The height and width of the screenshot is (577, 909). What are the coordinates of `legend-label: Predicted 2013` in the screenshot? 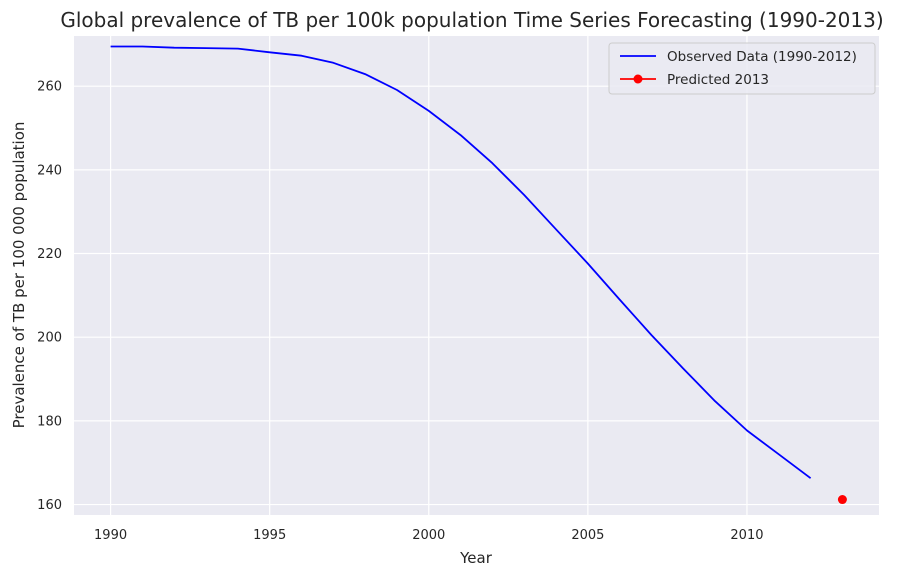 It's located at (718, 80).